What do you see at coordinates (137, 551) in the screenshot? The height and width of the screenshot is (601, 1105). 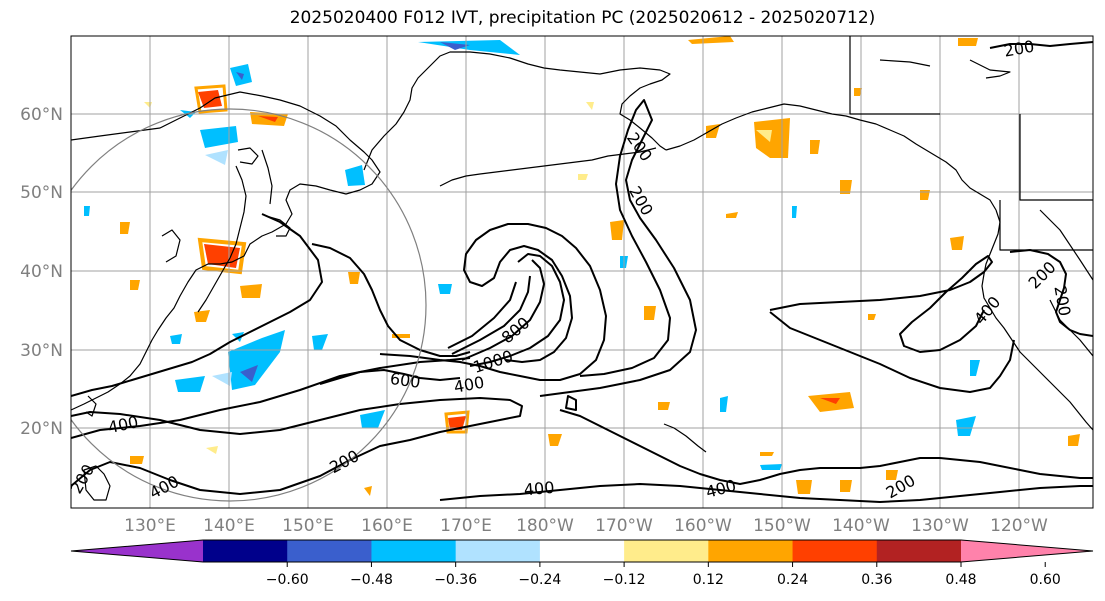 I see `colorbar-extend-min` at bounding box center [137, 551].